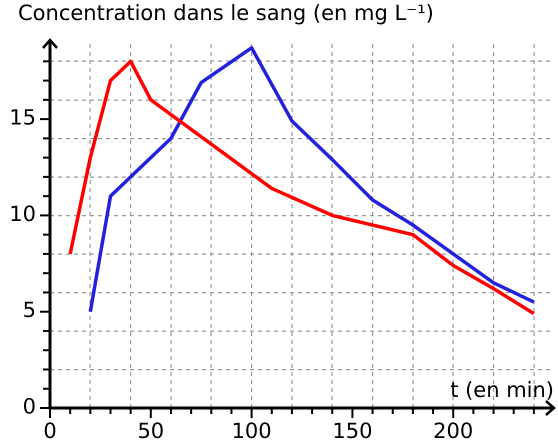  What do you see at coordinates (29, 406) in the screenshot?
I see `y-tick-label: 0` at bounding box center [29, 406].